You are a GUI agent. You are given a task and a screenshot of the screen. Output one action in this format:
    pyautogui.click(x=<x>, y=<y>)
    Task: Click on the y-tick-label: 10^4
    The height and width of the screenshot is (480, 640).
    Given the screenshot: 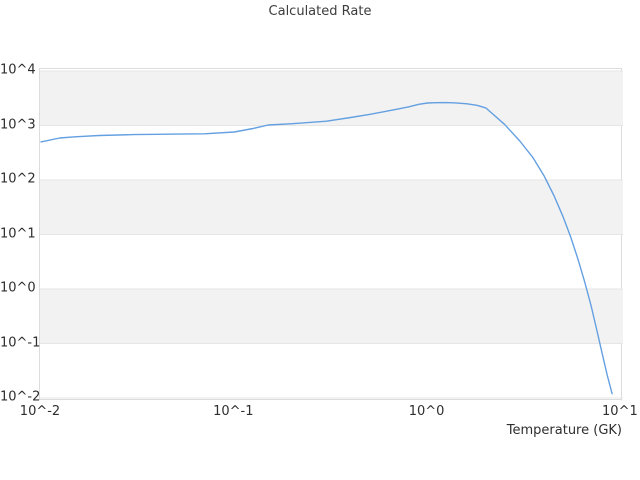 What is the action you would take?
    pyautogui.click(x=18, y=70)
    